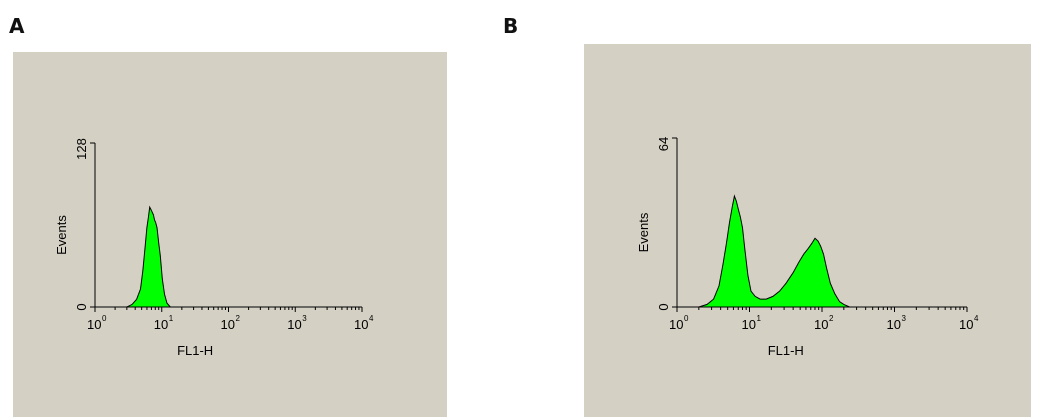 The width and height of the screenshot is (1047, 417). I want to click on y-tick-label-max: 64, so click(663, 144).